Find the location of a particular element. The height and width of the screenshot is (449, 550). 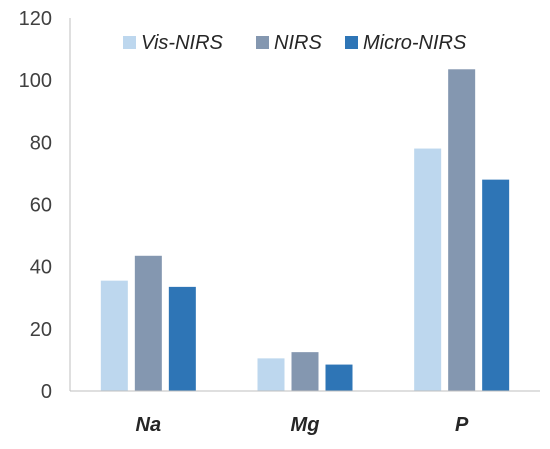

y-tick-label: 60 is located at coordinates (41, 206).